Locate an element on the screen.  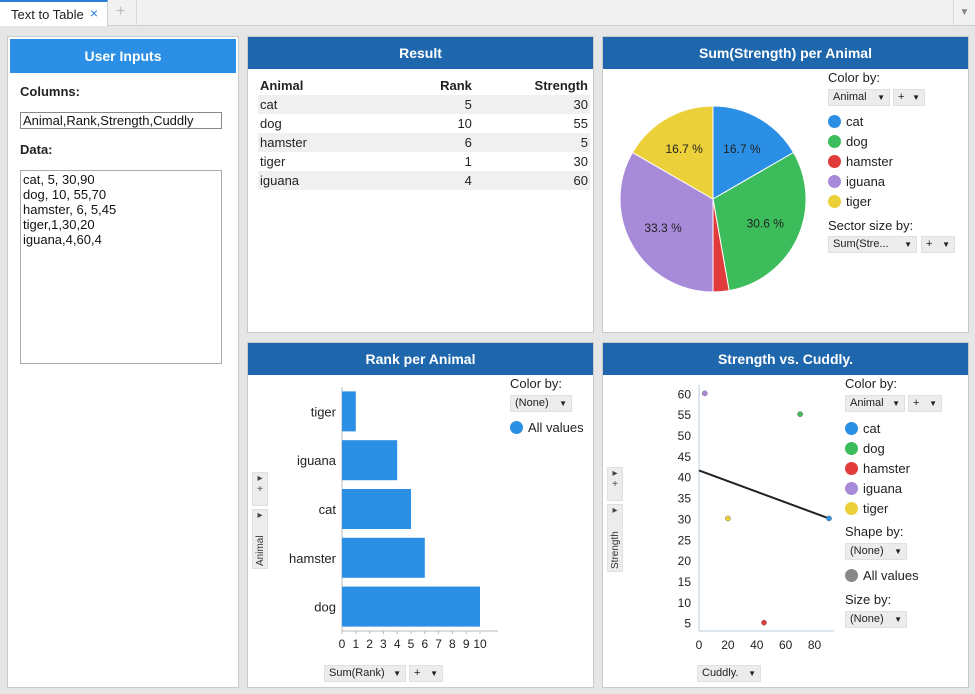
point-tiger is located at coordinates (728, 518).